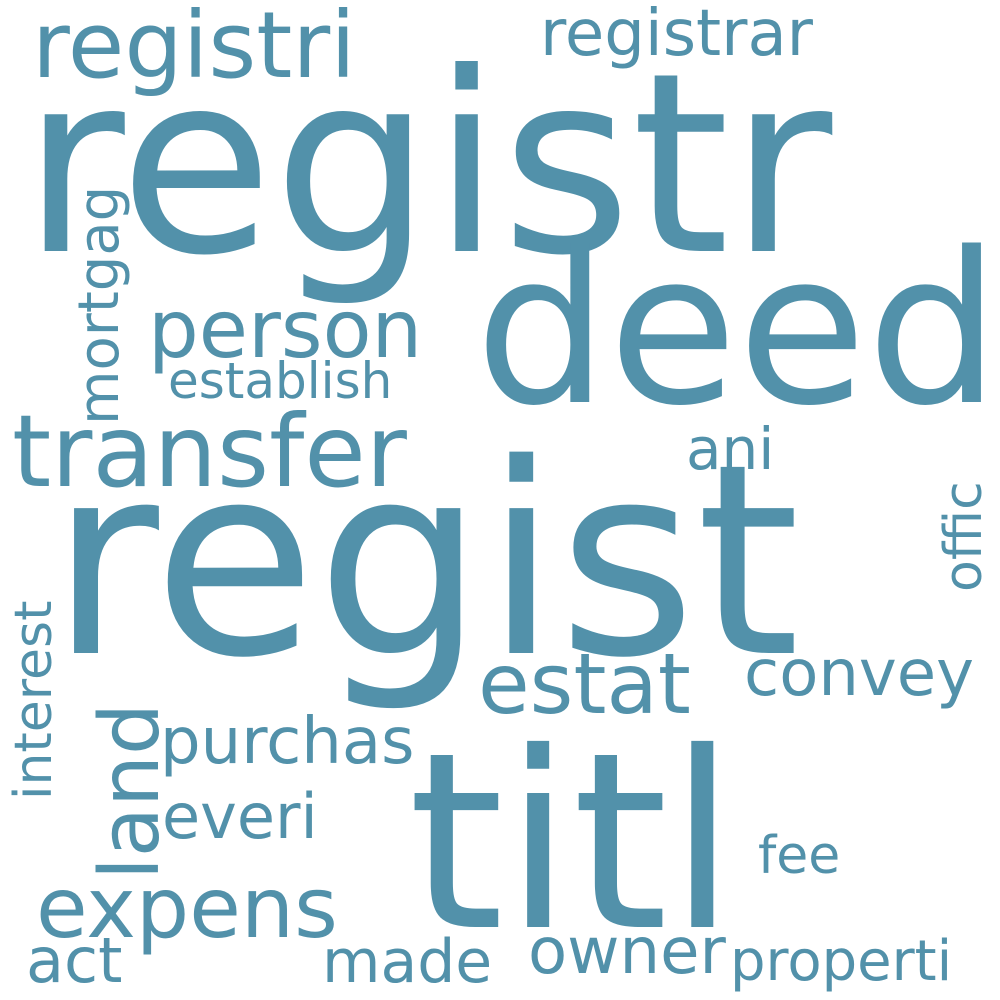  What do you see at coordinates (584, 684) in the screenshot?
I see `word-estat: estat` at bounding box center [584, 684].